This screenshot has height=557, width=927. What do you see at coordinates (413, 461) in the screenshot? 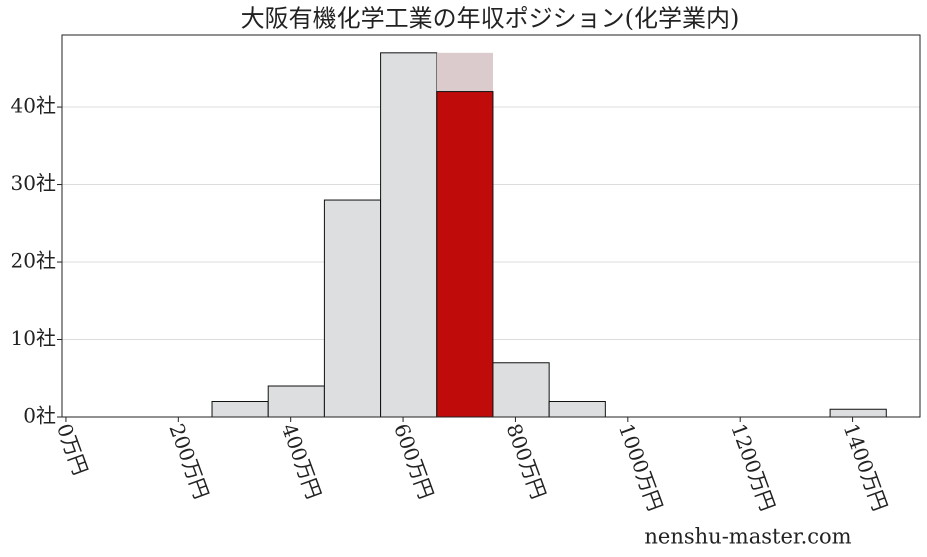
I see `x-tick-label: 600万円` at bounding box center [413, 461].